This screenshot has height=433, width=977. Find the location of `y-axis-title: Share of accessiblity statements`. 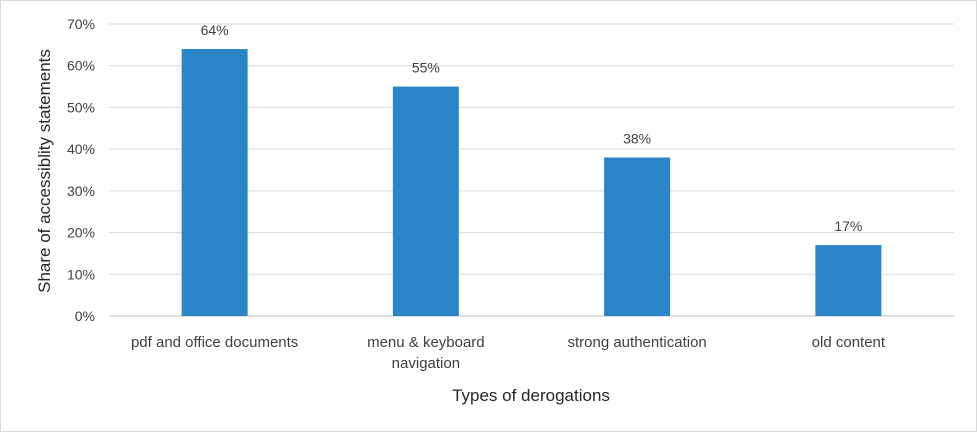

y-axis-title: Share of accessiblity statements is located at coordinates (44, 171).